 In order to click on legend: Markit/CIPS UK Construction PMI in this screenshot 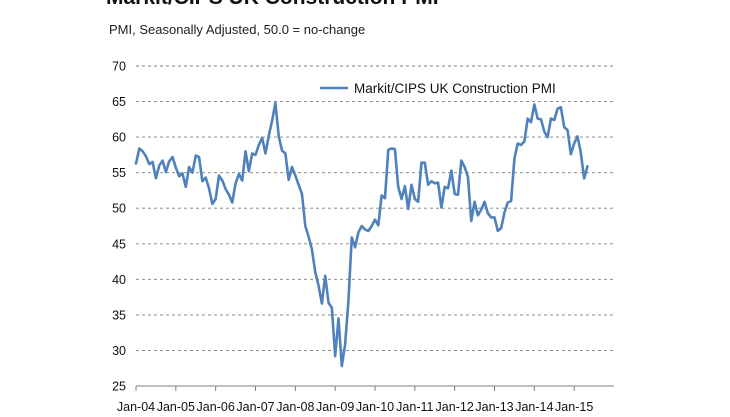, I will do `click(438, 88)`.